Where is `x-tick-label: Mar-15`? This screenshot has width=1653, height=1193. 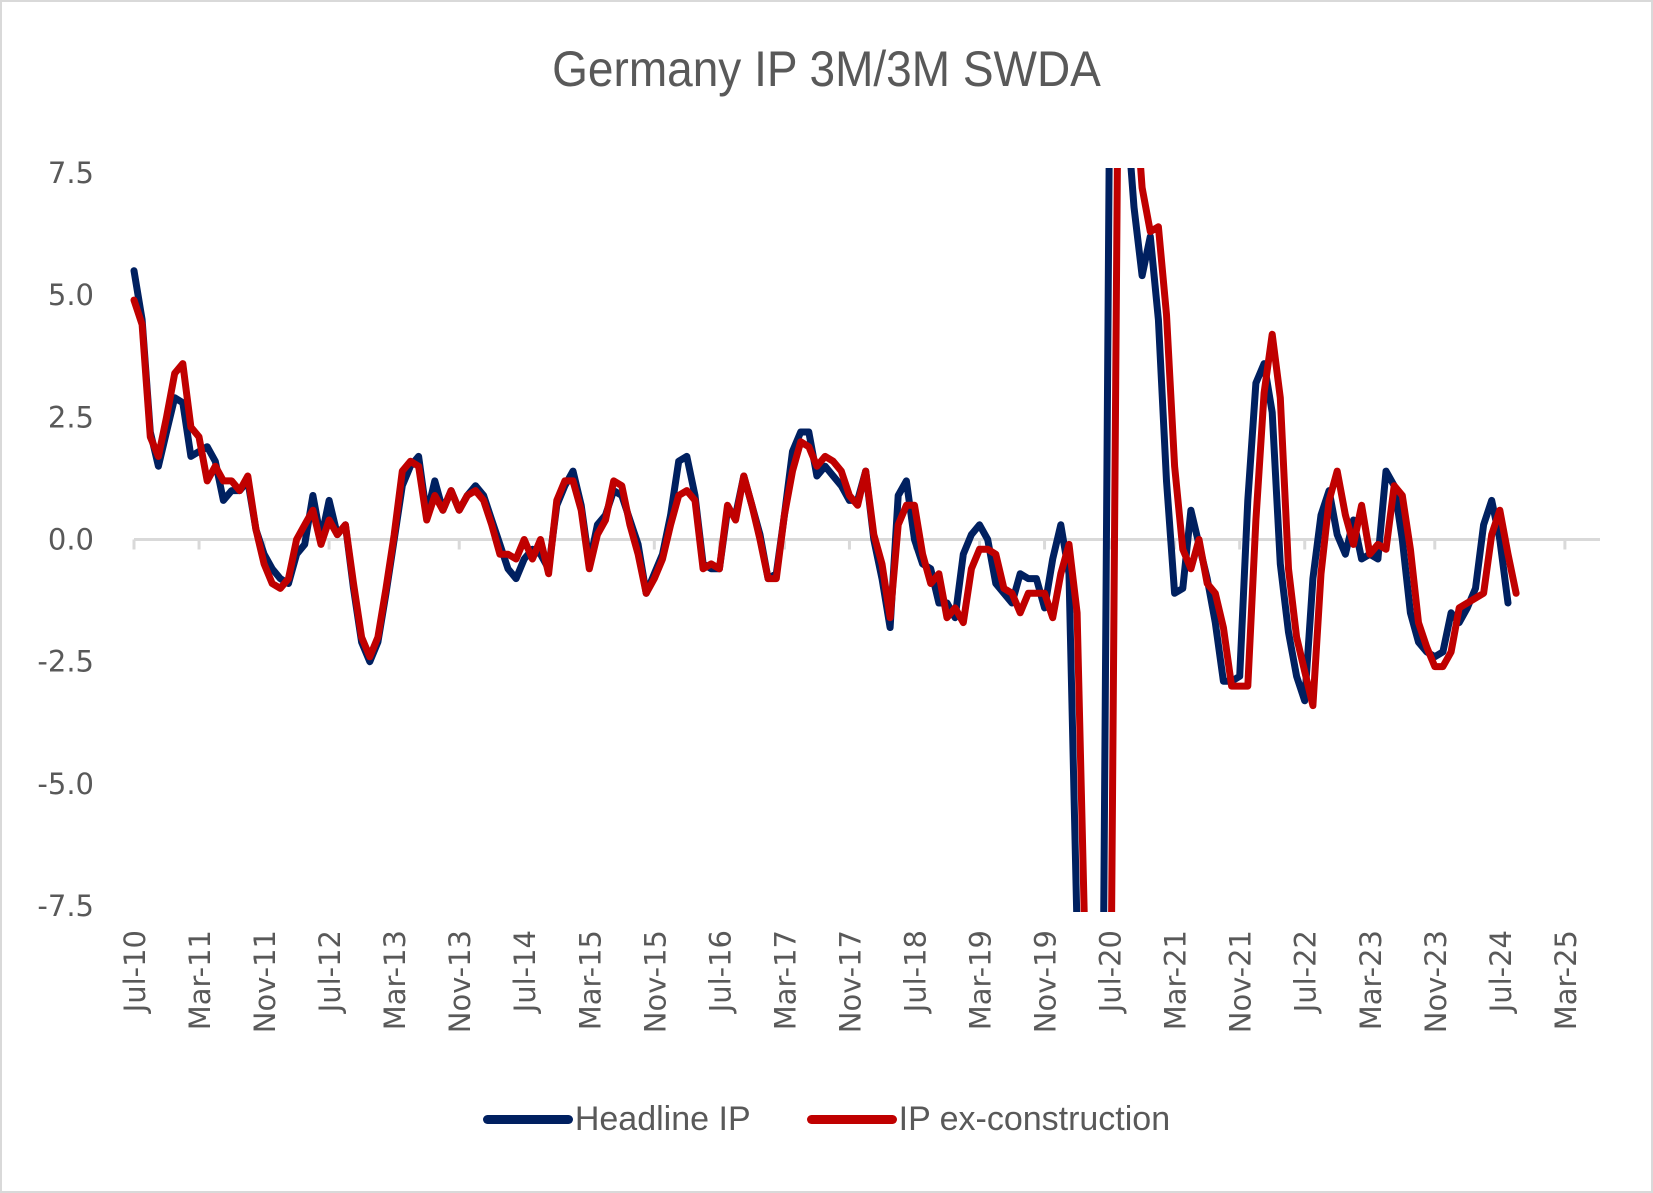 x-tick-label: Mar-15 is located at coordinates (590, 980).